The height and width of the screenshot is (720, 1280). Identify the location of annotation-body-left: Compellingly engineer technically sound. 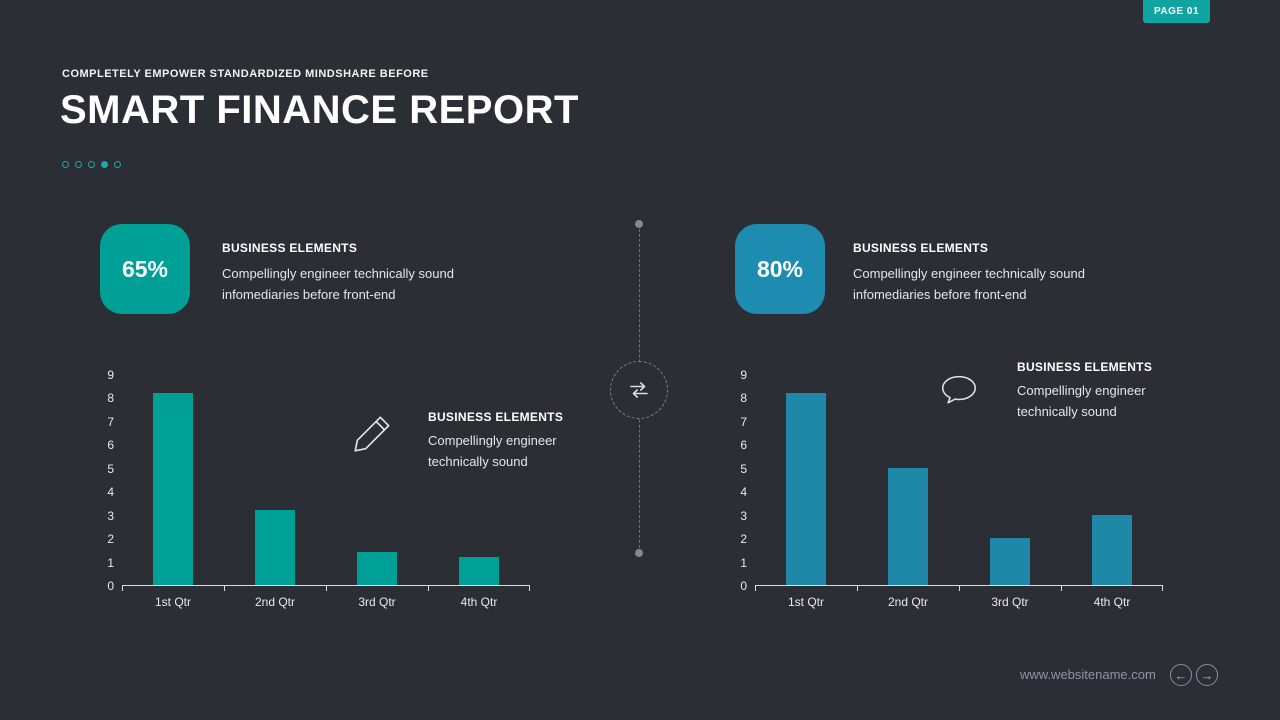
(492, 451).